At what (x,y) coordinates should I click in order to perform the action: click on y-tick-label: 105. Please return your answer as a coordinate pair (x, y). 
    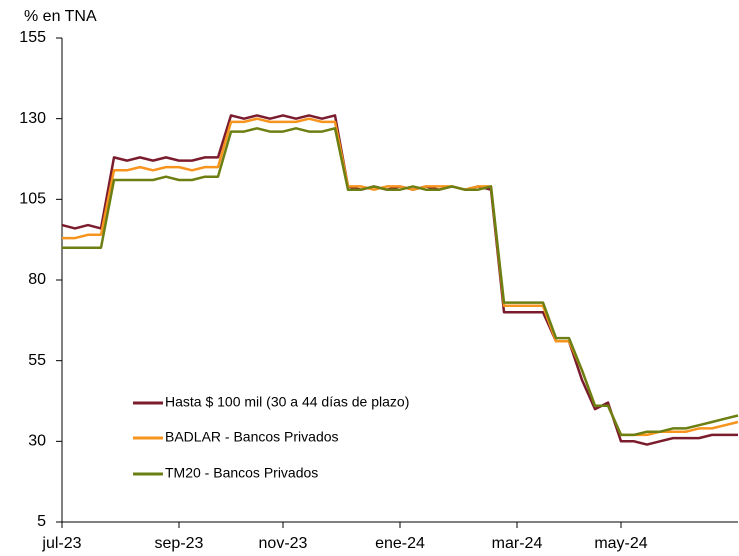
    Looking at the image, I should click on (32, 199).